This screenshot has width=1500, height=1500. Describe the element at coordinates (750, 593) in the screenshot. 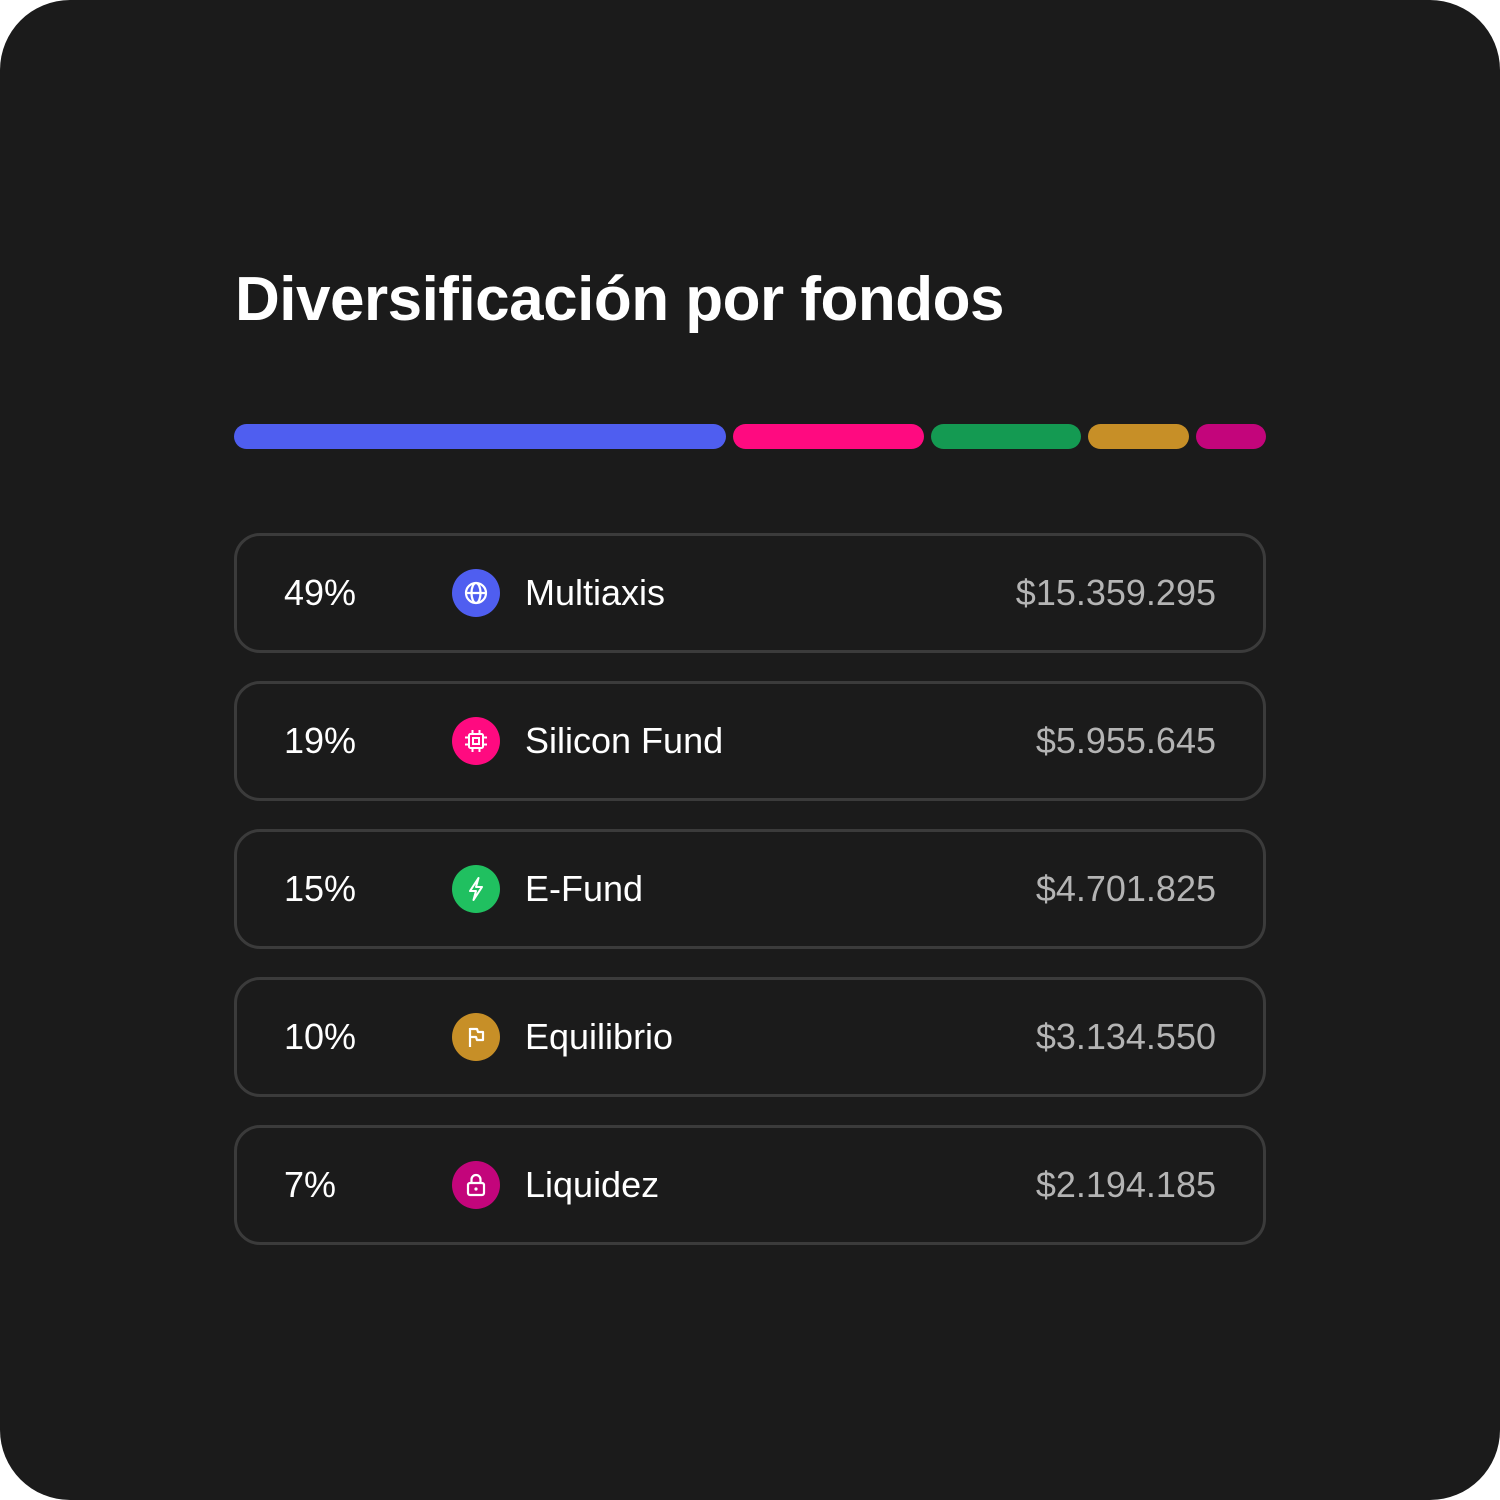

I see `fund-row-multiaxis: 49% Multiaxis $15.359.295` at that location.